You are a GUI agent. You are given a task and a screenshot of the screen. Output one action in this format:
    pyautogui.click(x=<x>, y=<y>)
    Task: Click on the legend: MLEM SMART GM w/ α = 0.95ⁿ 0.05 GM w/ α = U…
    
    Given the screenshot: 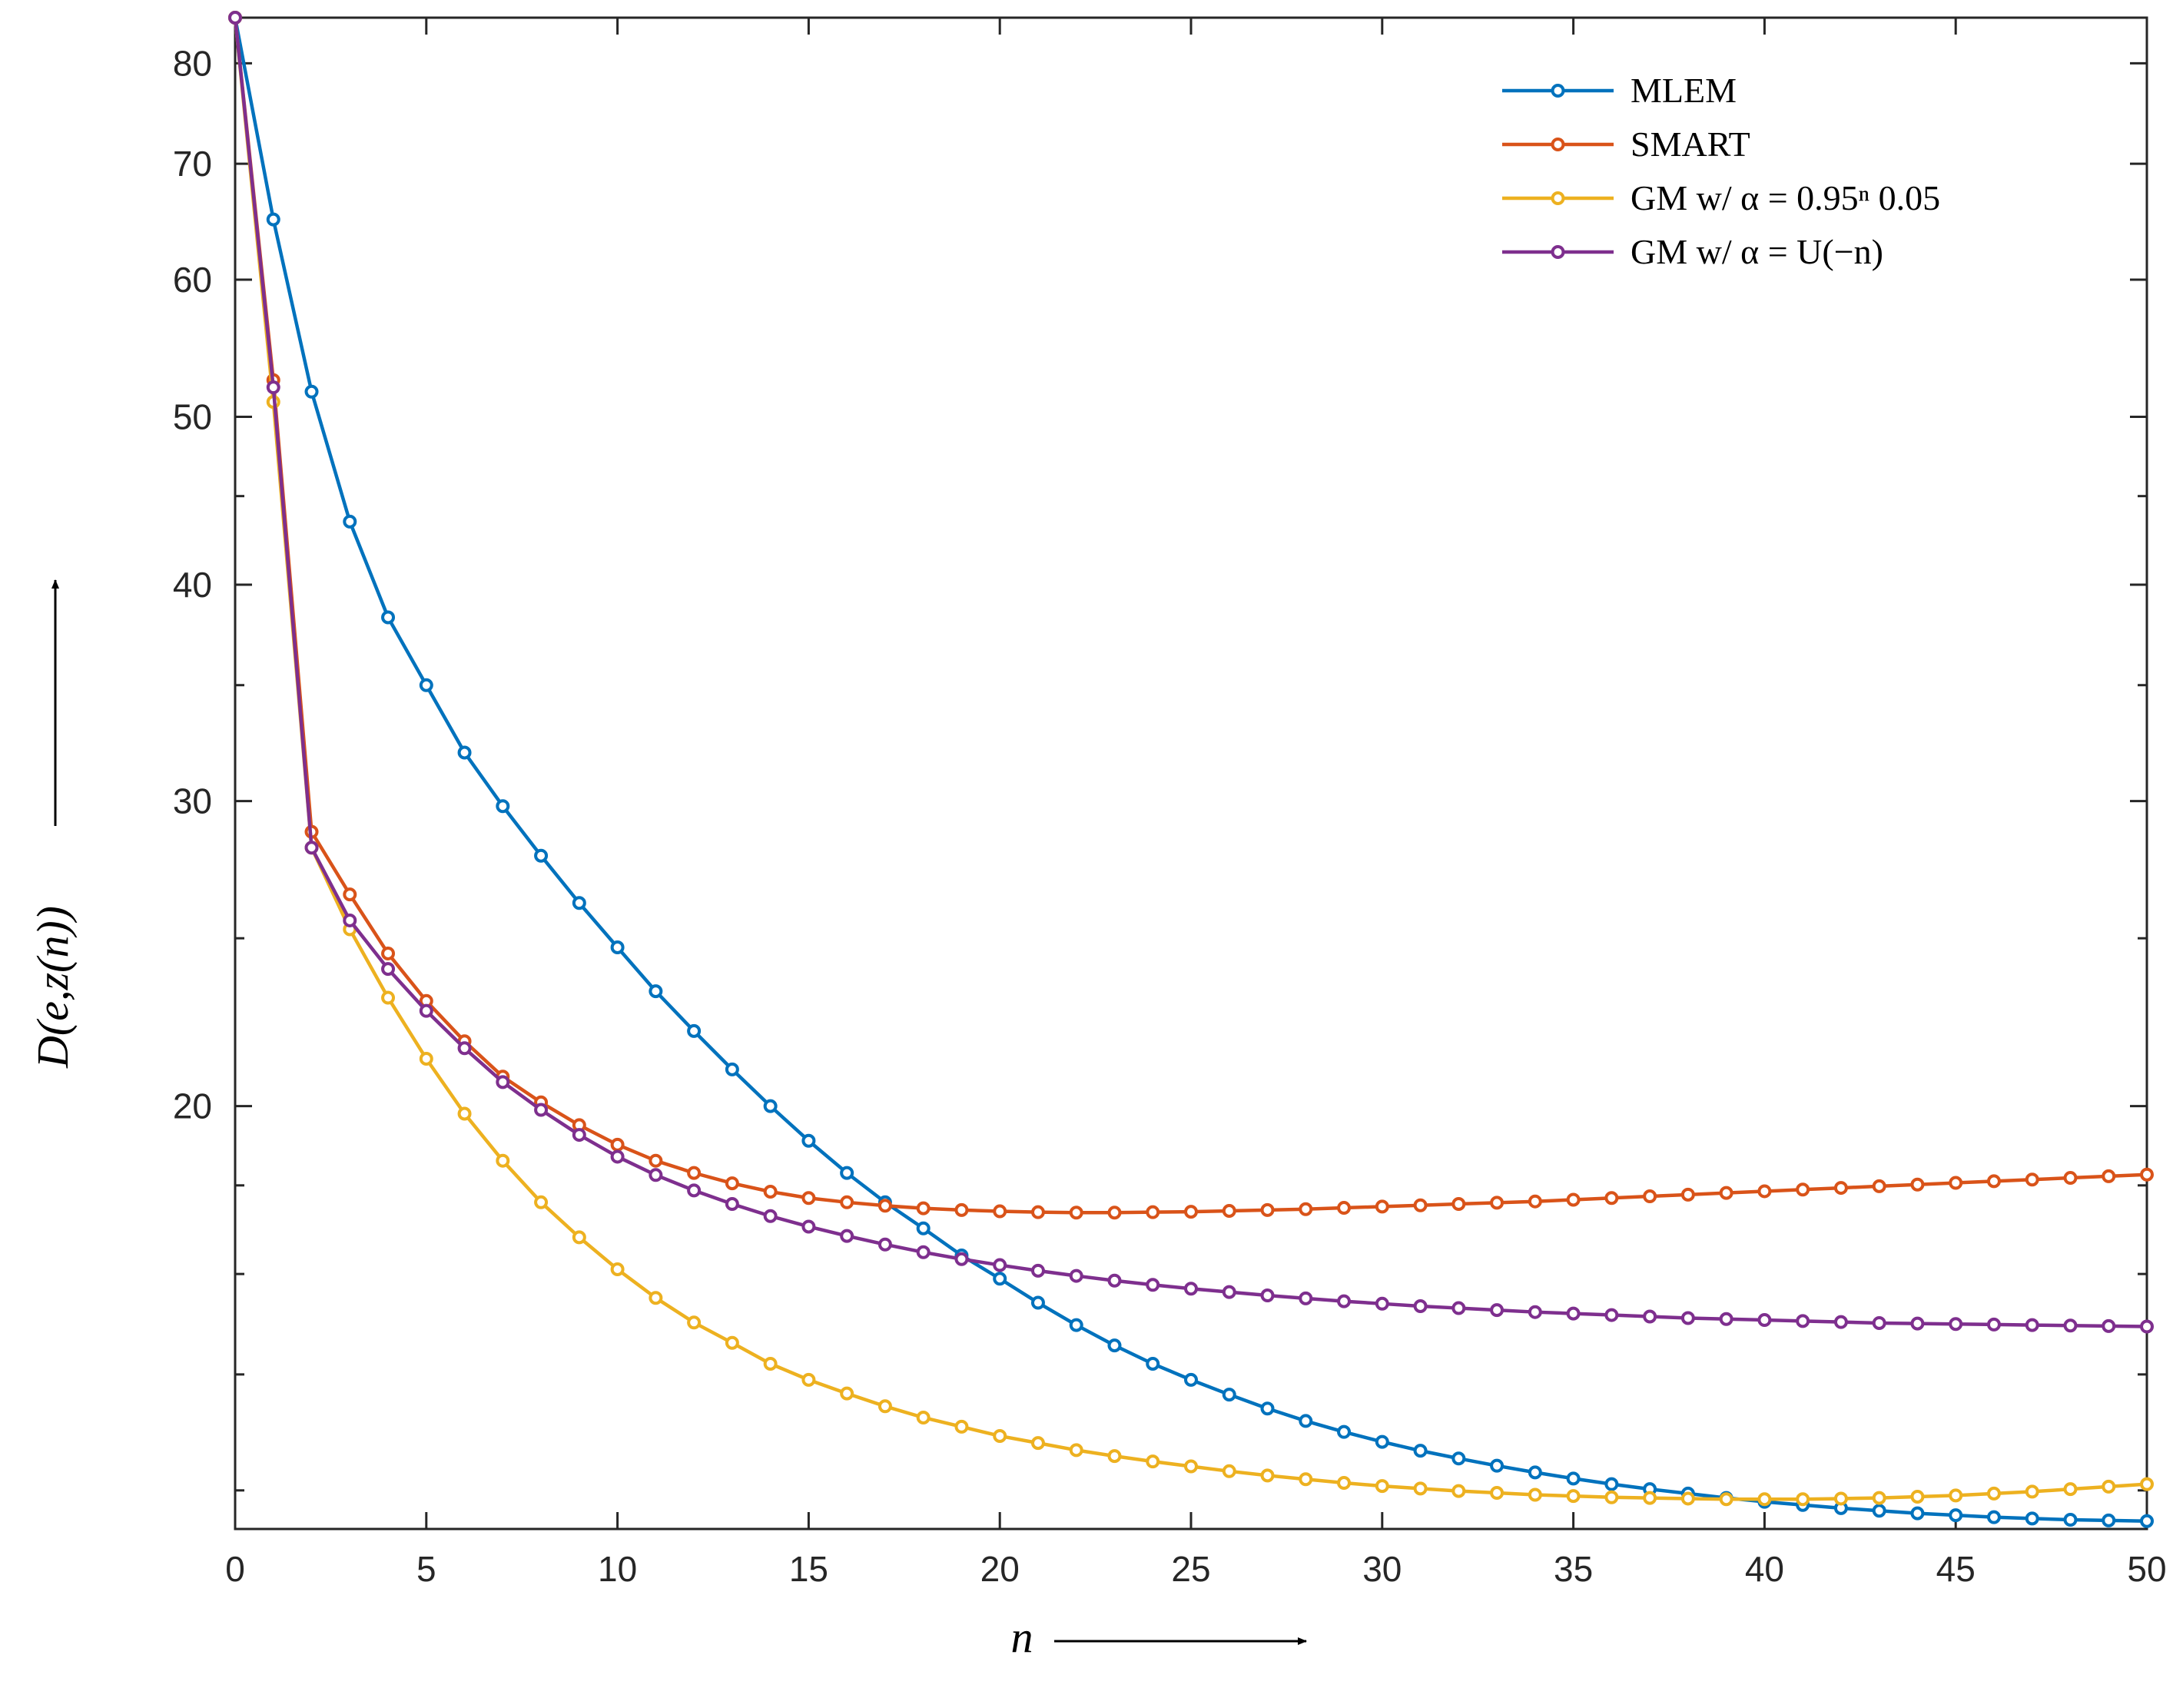 What is the action you would take?
    pyautogui.click(x=1721, y=171)
    